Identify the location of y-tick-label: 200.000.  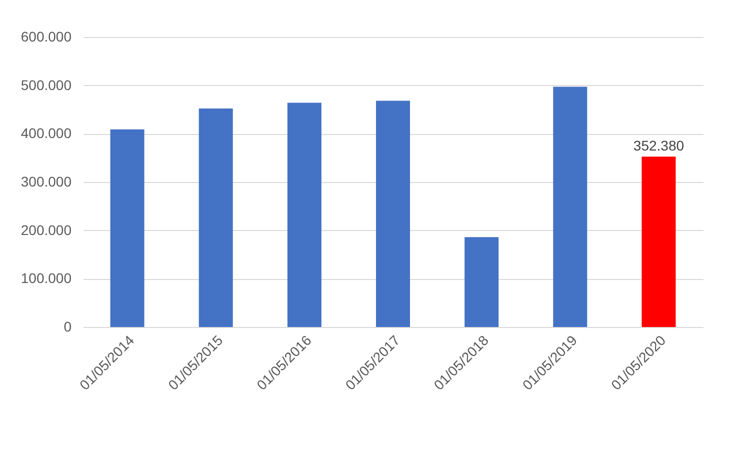
(46, 230).